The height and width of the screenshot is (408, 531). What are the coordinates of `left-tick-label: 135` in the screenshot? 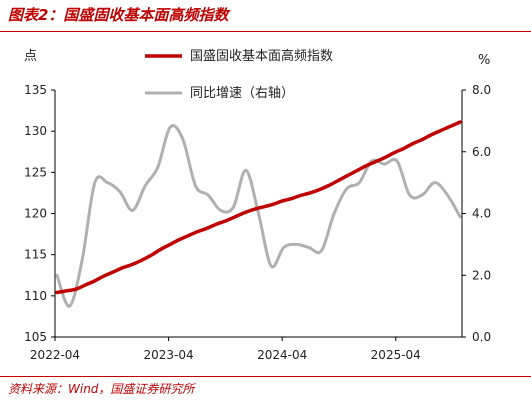 It's located at (35, 90).